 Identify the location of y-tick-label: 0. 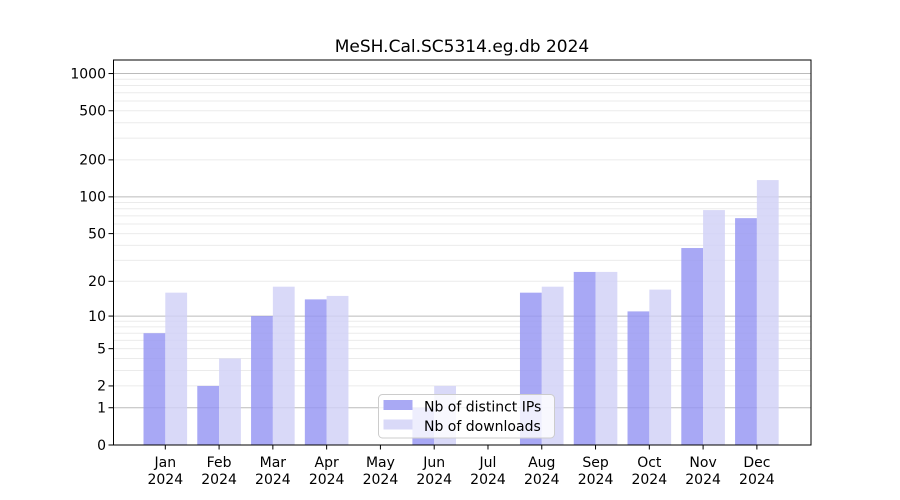
(101, 446).